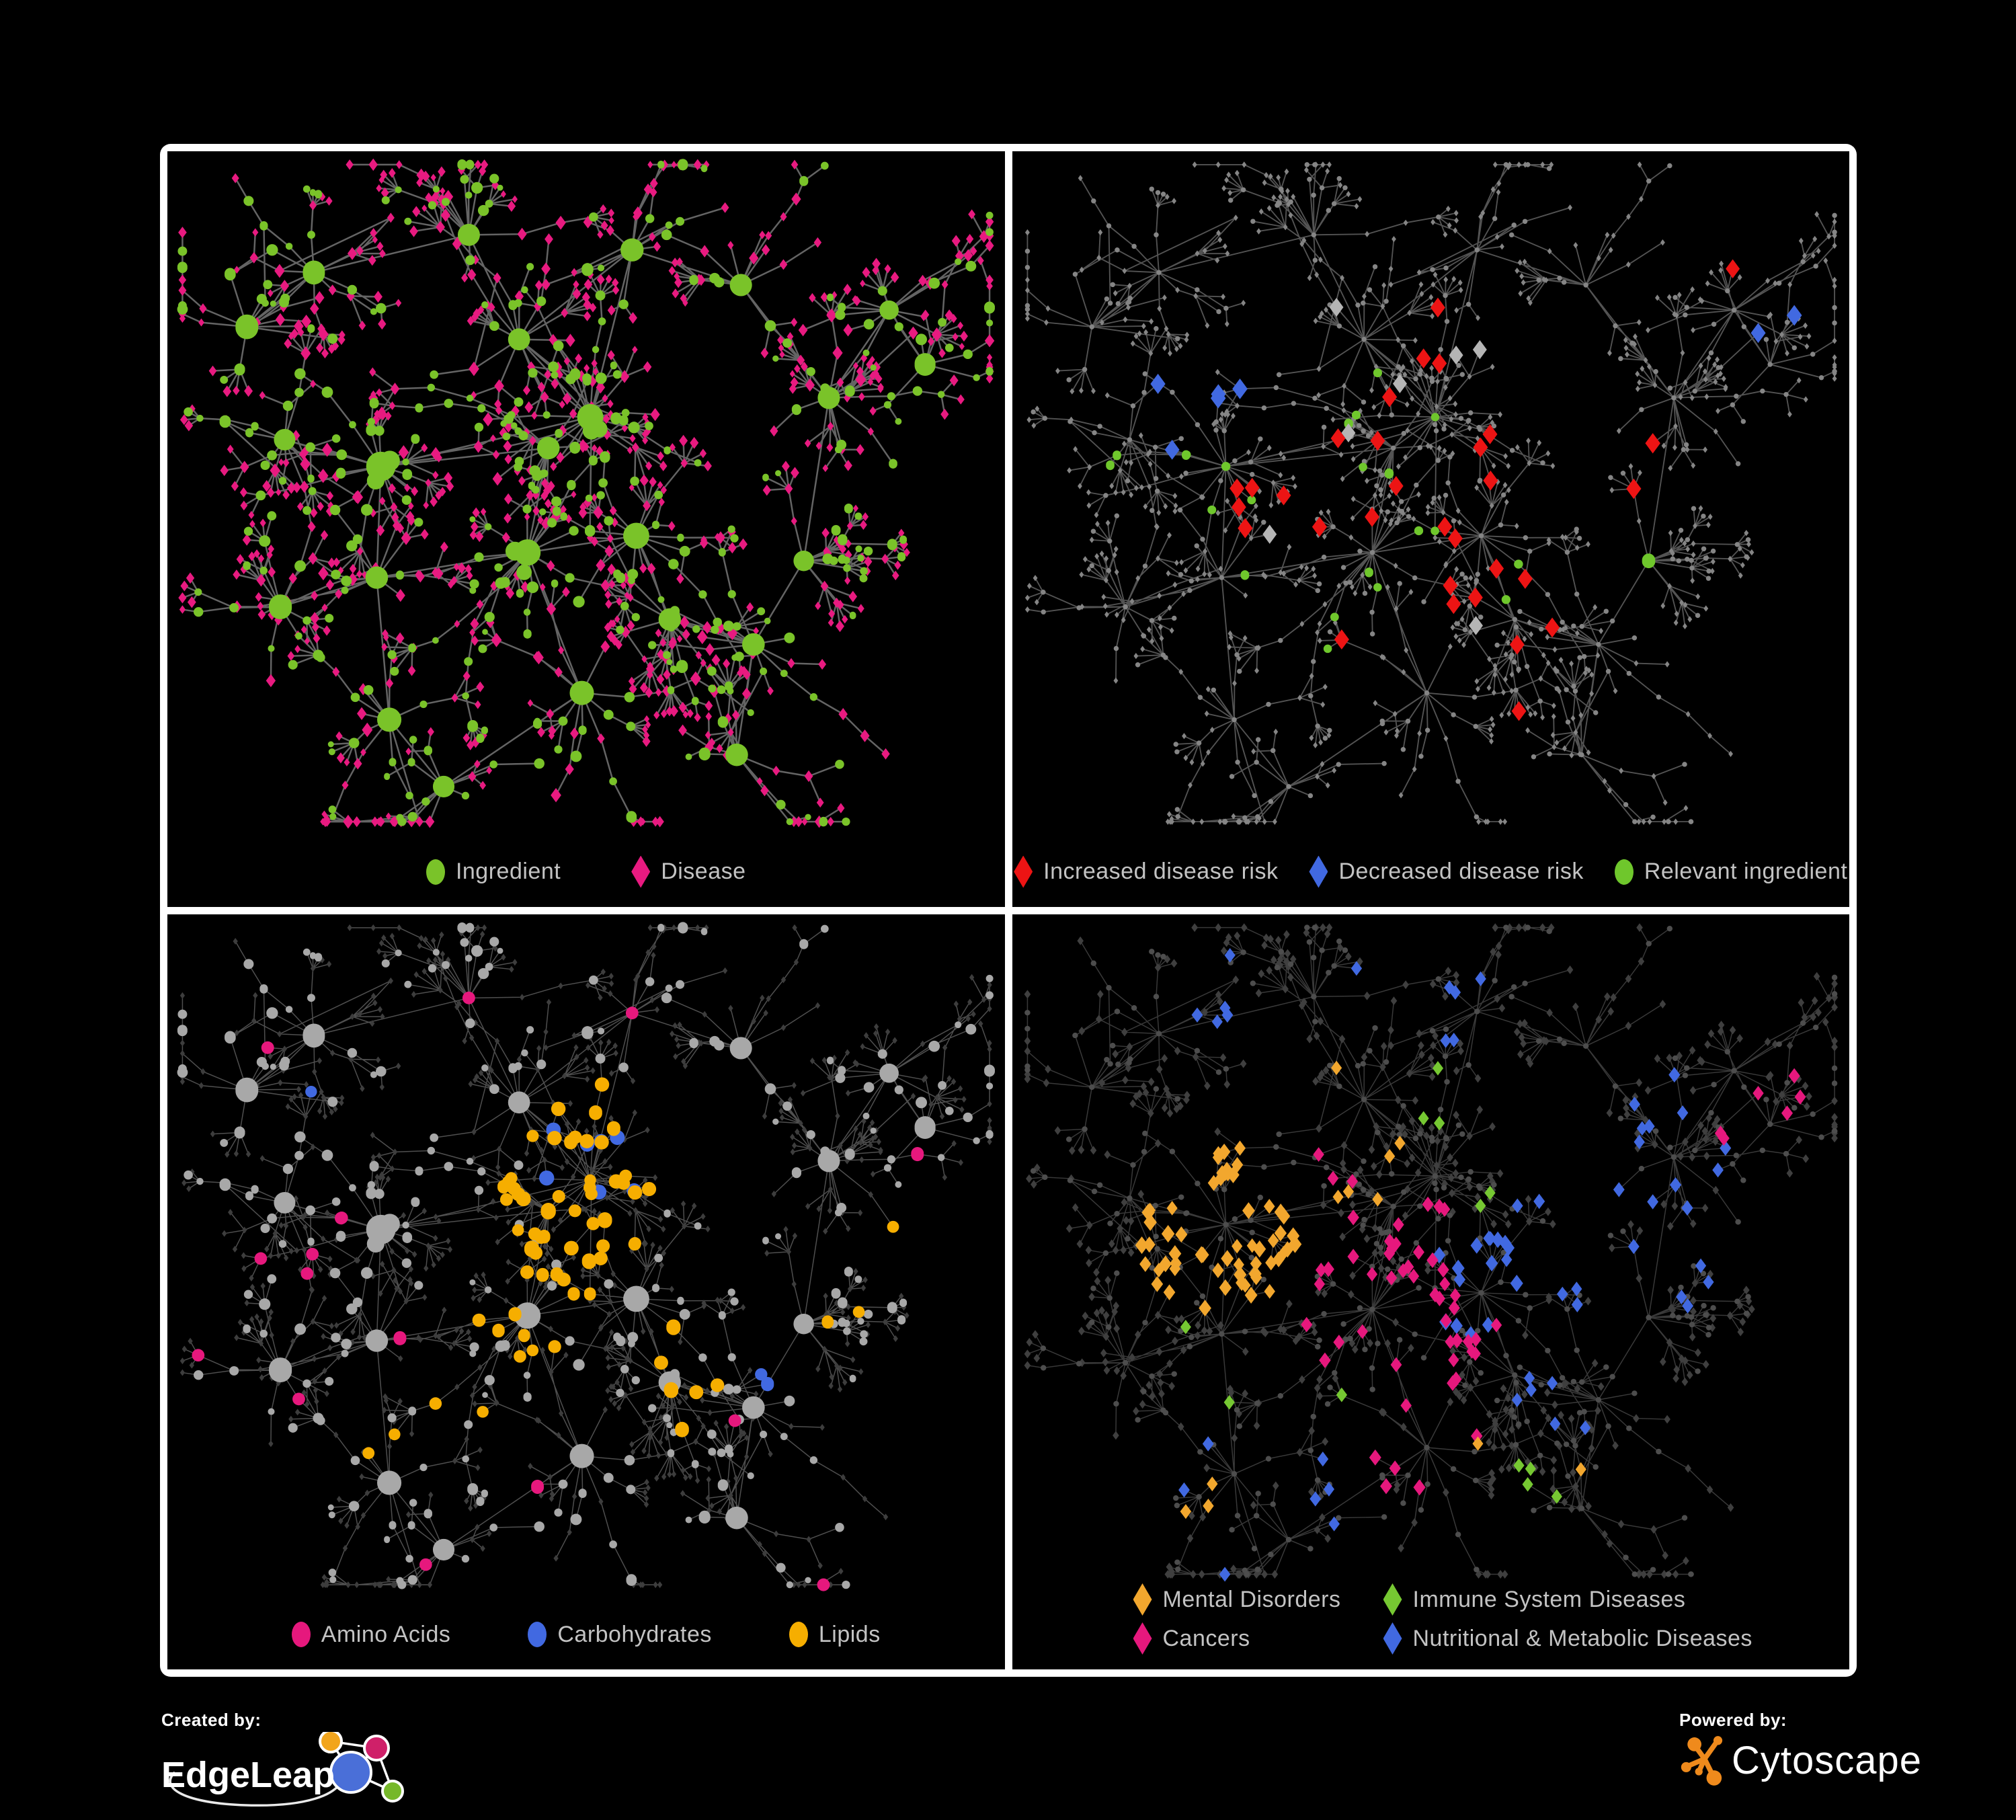  What do you see at coordinates (1142, 1599) in the screenshot?
I see `mental-disorders-diamond-icon` at bounding box center [1142, 1599].